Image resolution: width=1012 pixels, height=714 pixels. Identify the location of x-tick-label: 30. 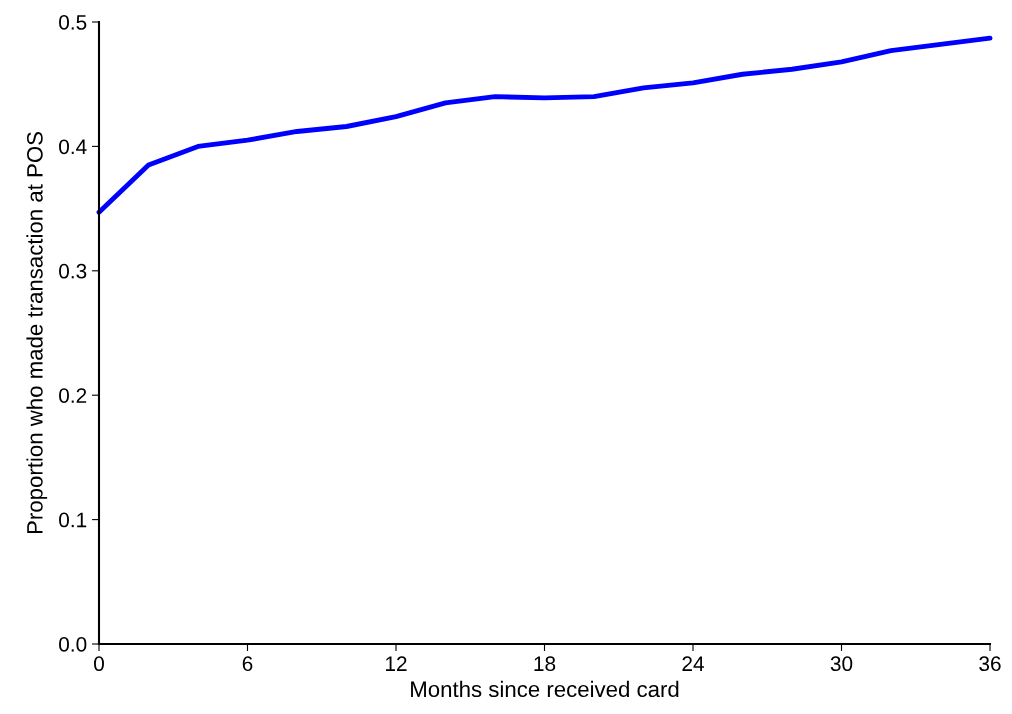
(841, 664).